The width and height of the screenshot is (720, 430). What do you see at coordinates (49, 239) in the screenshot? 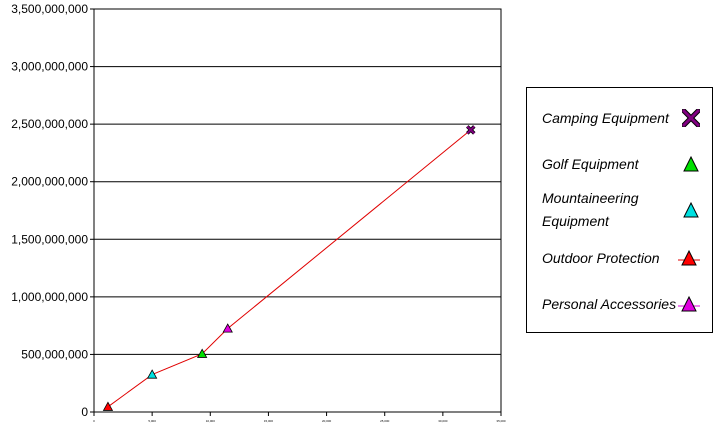
I see `y-tick-label: 1,500,000,000` at bounding box center [49, 239].